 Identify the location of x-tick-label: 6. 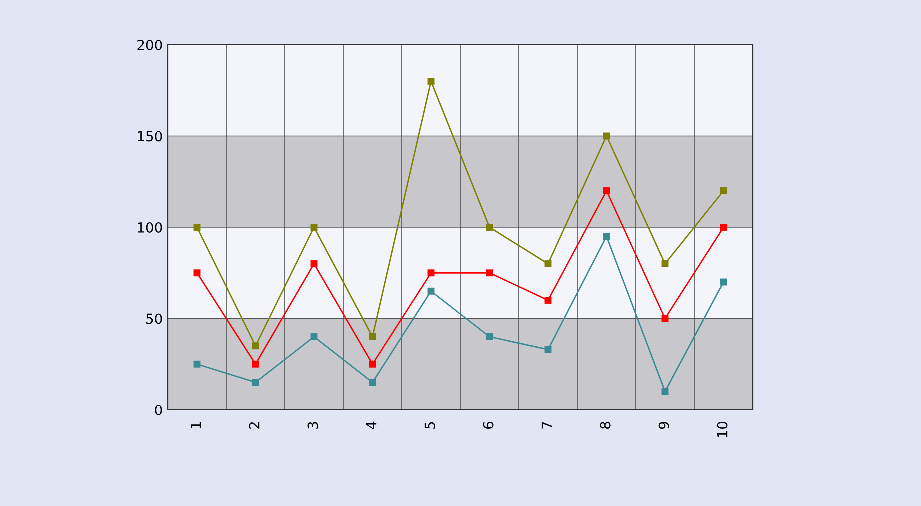
(488, 425).